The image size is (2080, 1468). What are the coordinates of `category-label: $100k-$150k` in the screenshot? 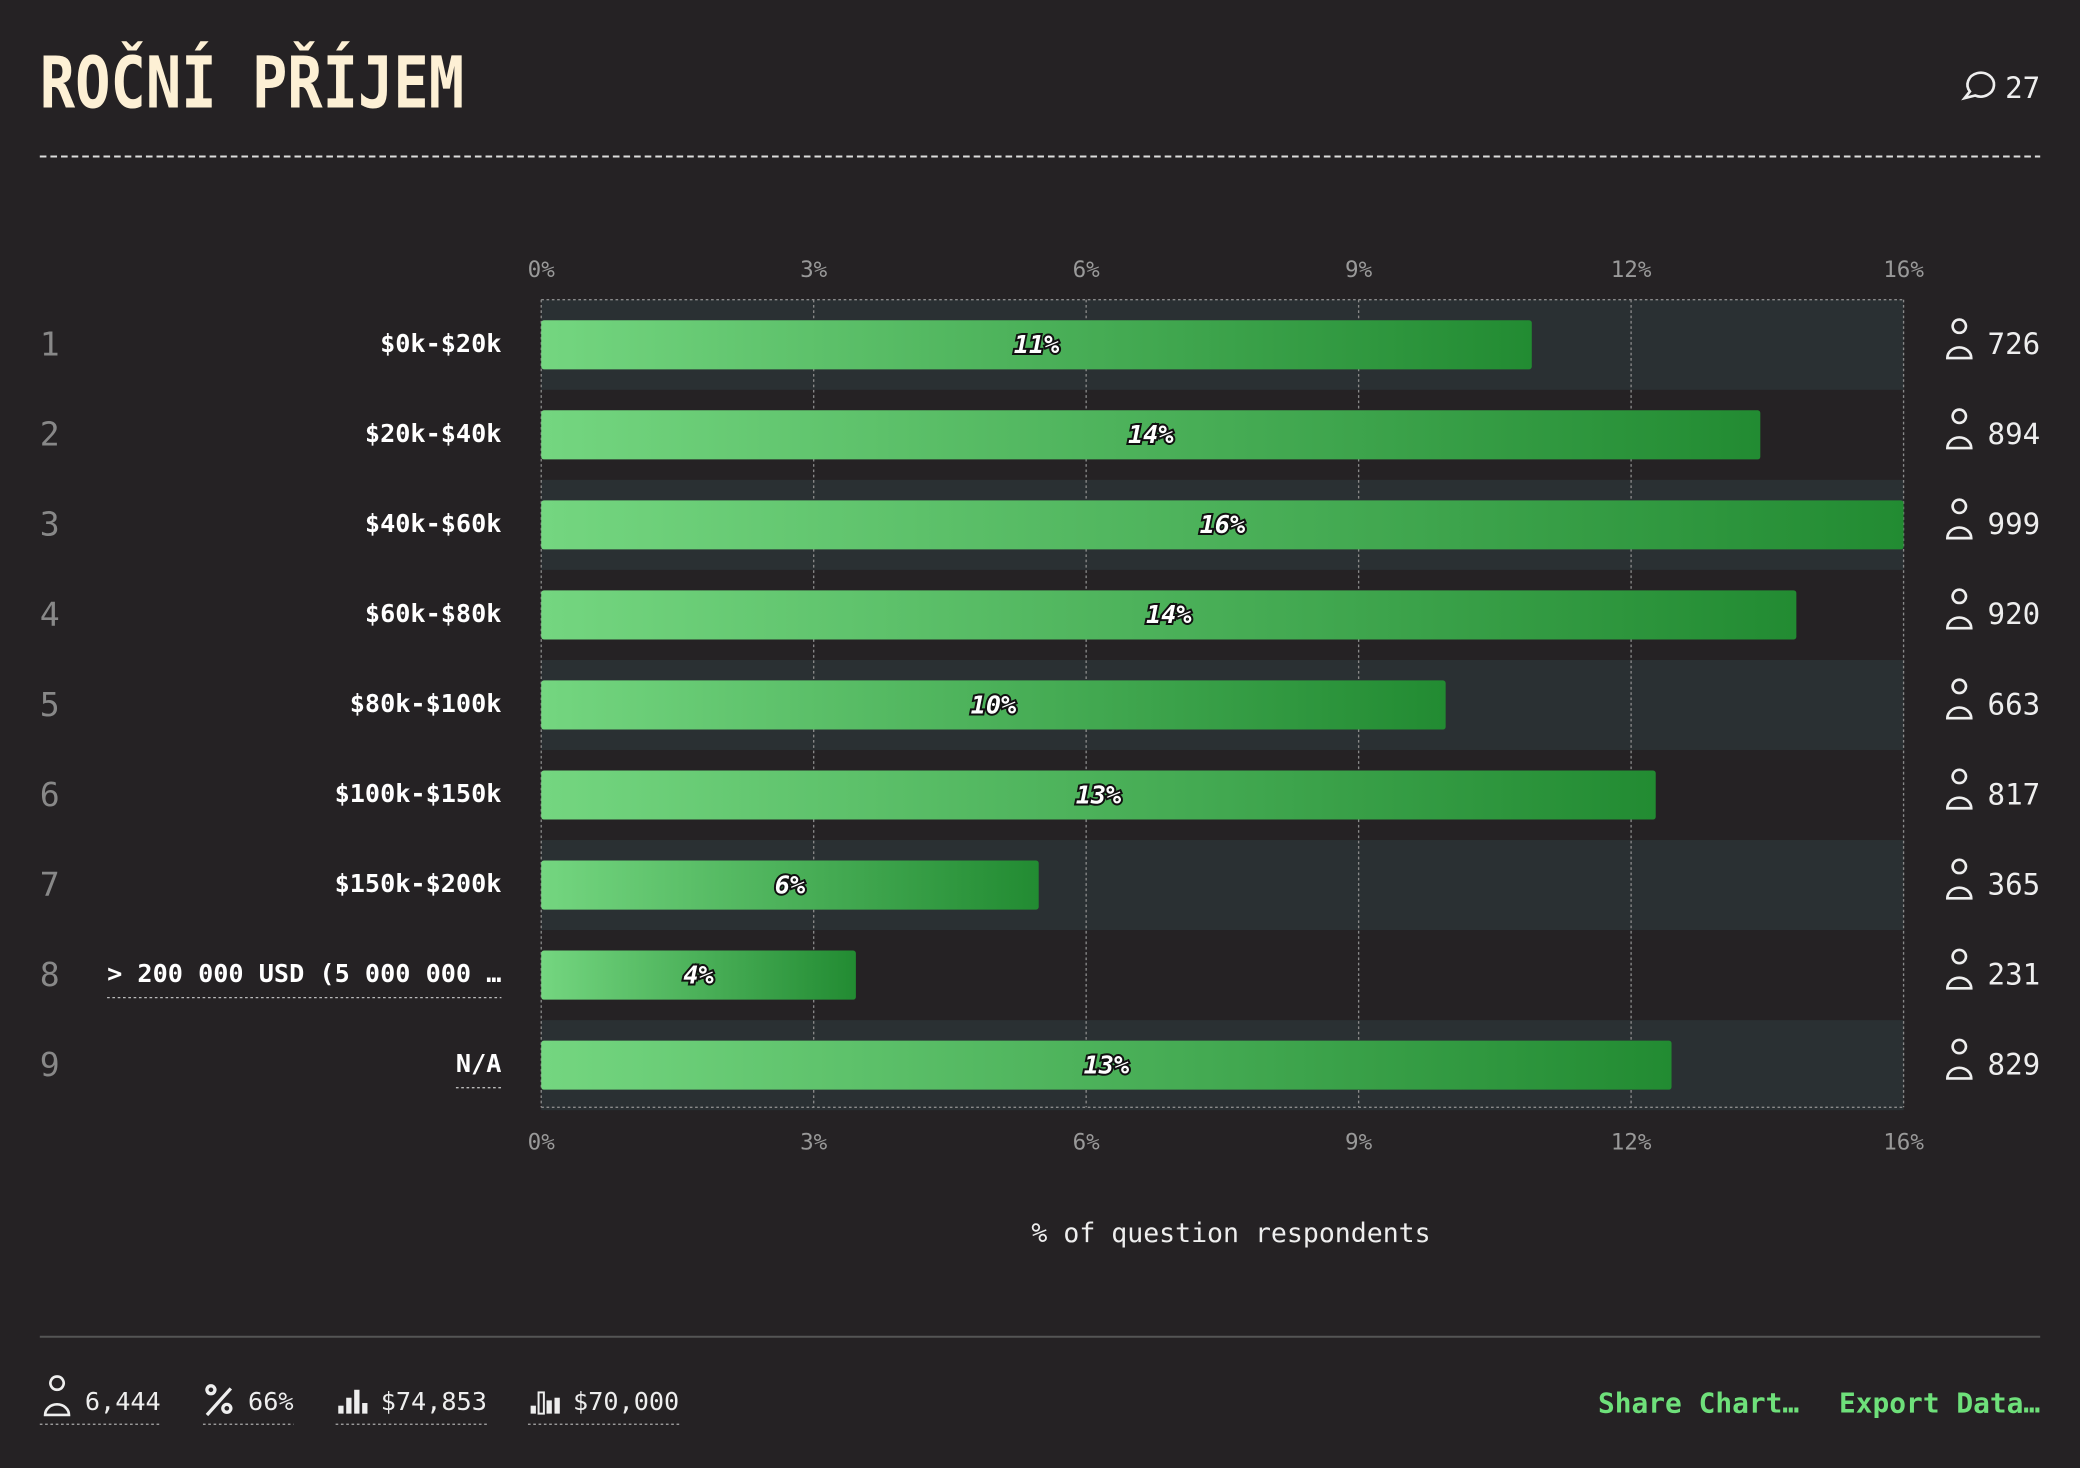 It's located at (418, 793).